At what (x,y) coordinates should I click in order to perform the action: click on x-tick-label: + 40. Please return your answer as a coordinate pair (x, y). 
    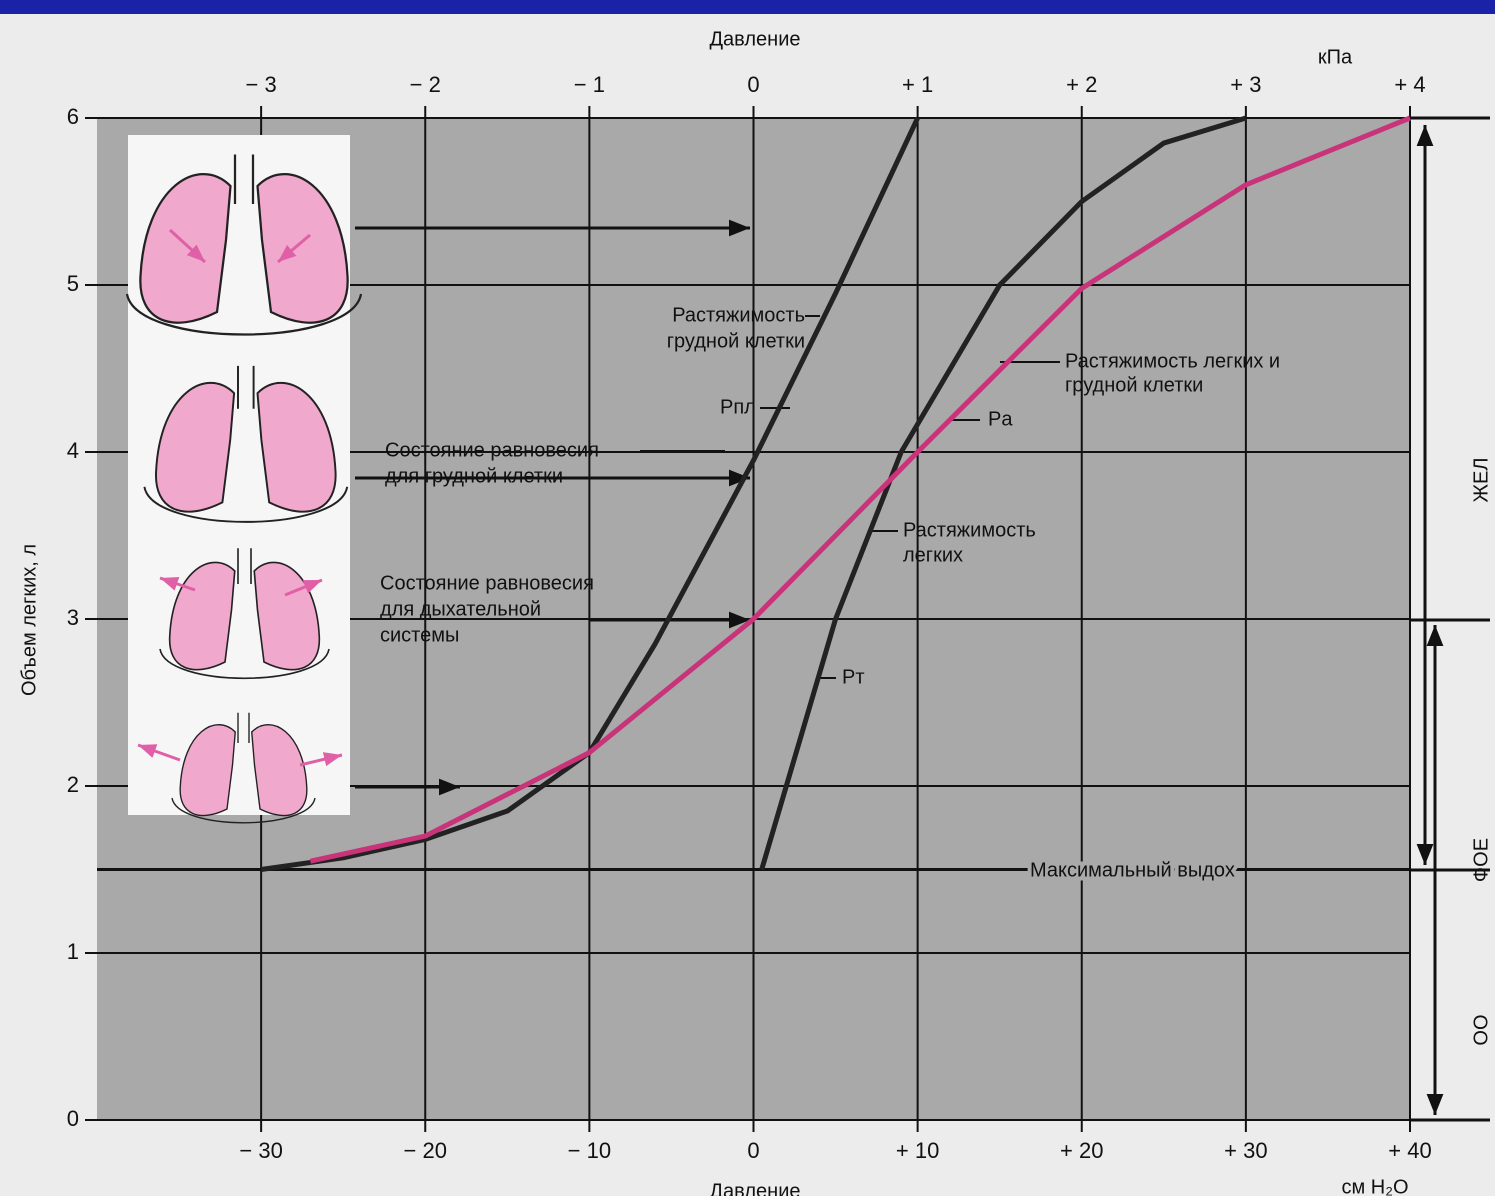
    Looking at the image, I should click on (1409, 1150).